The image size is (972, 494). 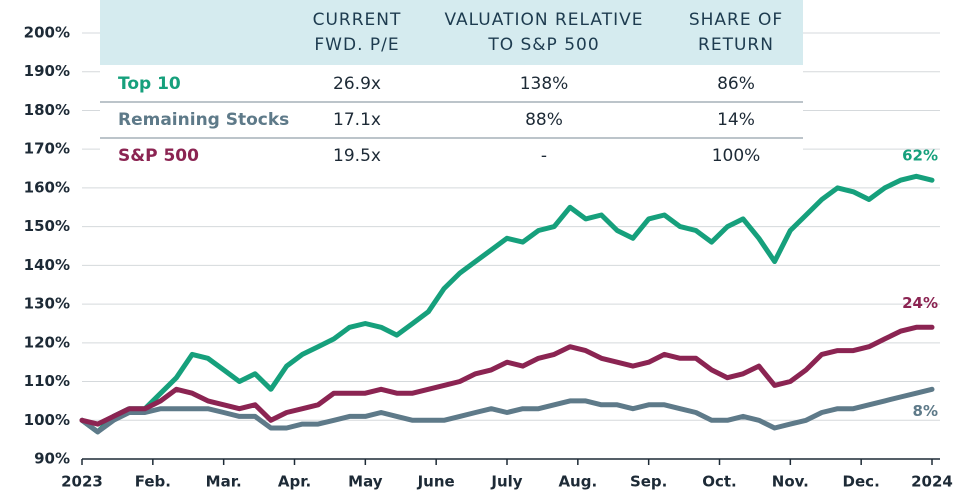 I want to click on y-tick-label: 150%, so click(x=47, y=226).